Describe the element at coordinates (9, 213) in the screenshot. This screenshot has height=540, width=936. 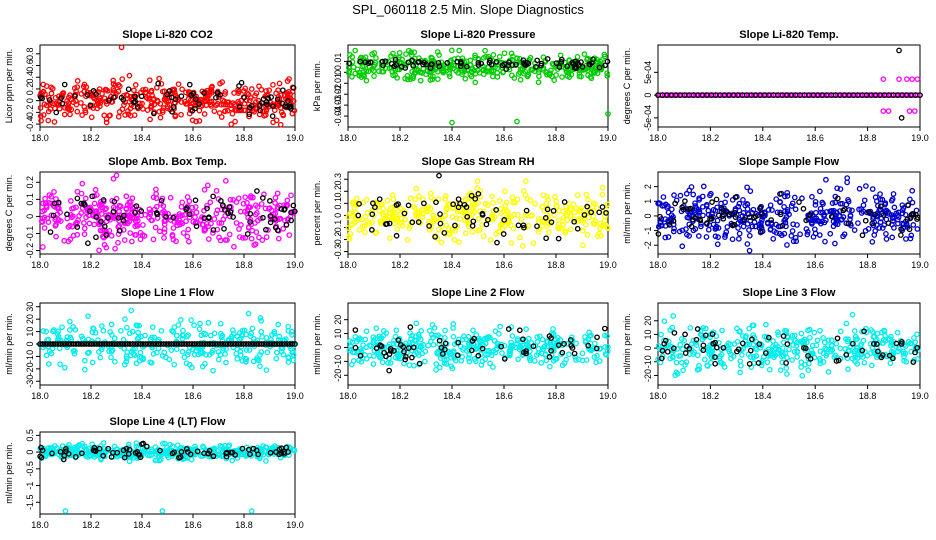
I see `y-axis-label: degrees C per min.` at that location.